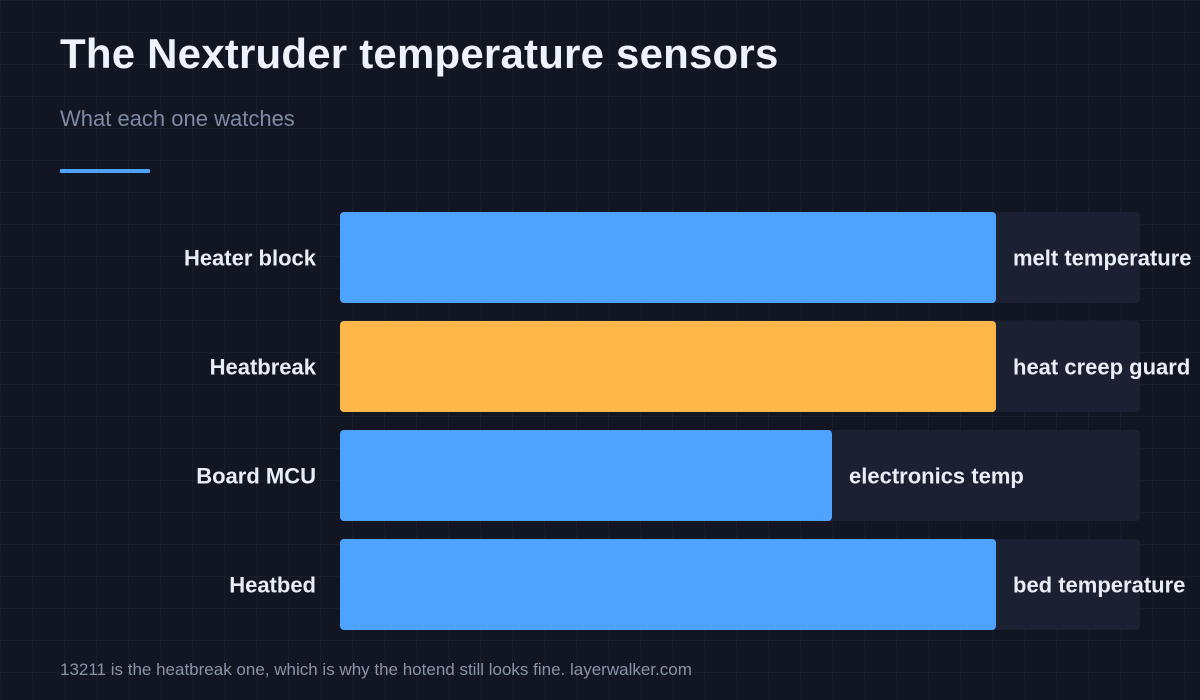 The image size is (1200, 700). I want to click on bar-row: Heater block melt temperature, so click(688, 257).